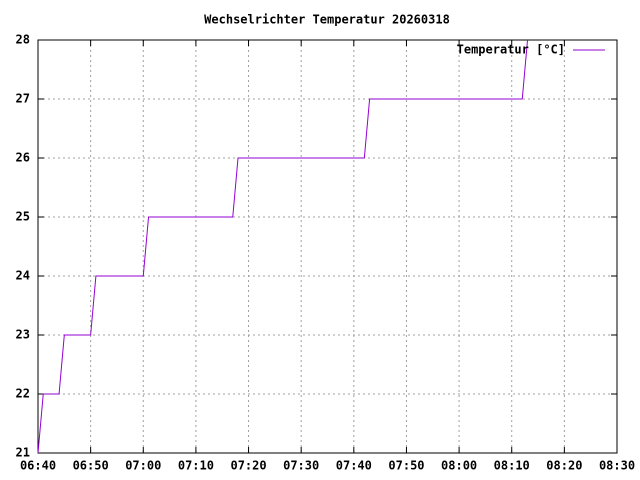 The width and height of the screenshot is (640, 480). What do you see at coordinates (248, 466) in the screenshot?
I see `x-tick-label: 07:20` at bounding box center [248, 466].